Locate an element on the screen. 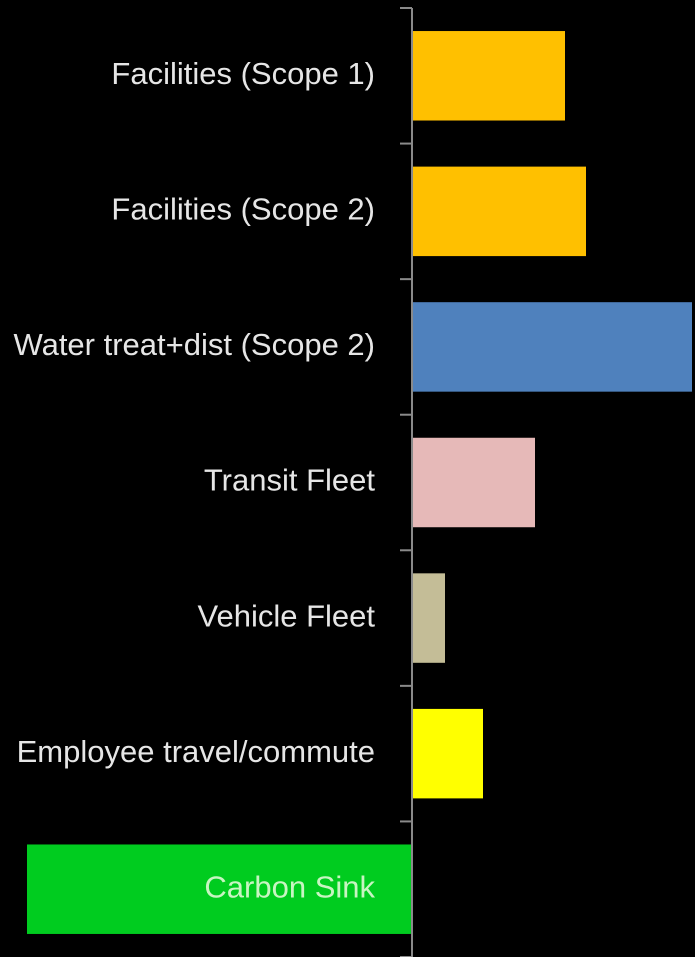  category-label: Facilities (Scope 1) is located at coordinates (243, 73).